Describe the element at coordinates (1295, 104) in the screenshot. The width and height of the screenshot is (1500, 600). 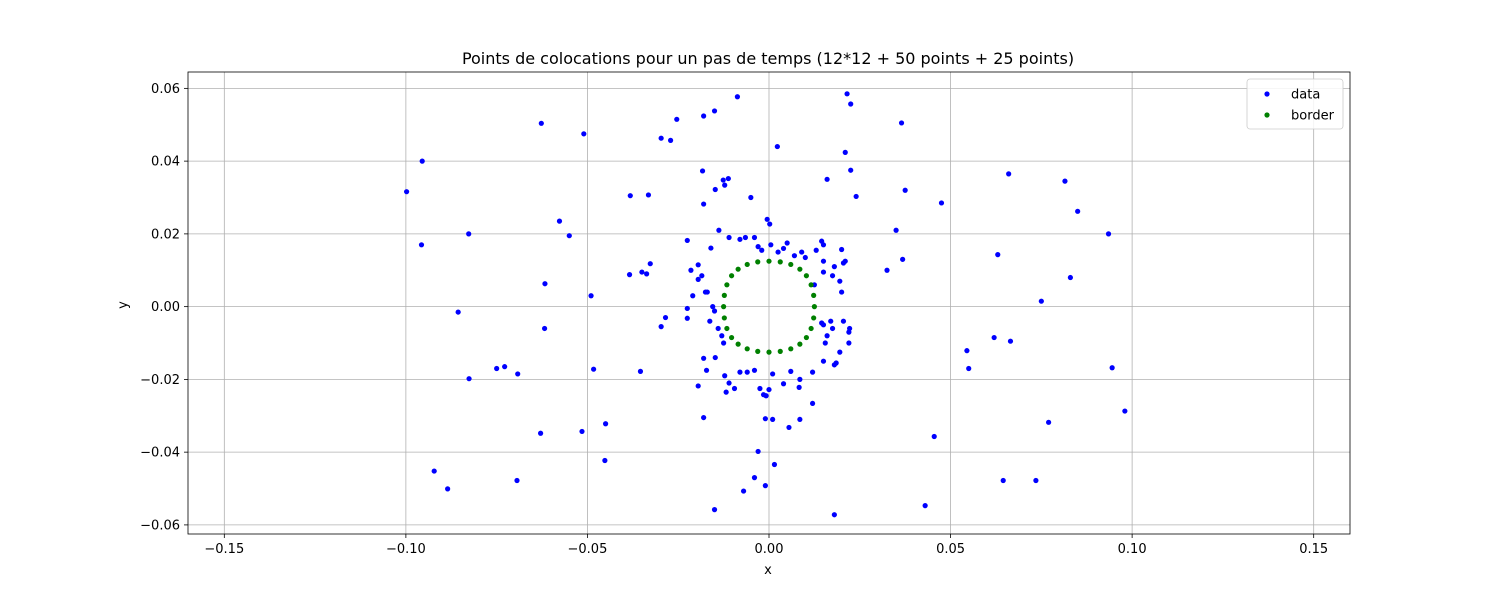
I see `legend-box` at that location.